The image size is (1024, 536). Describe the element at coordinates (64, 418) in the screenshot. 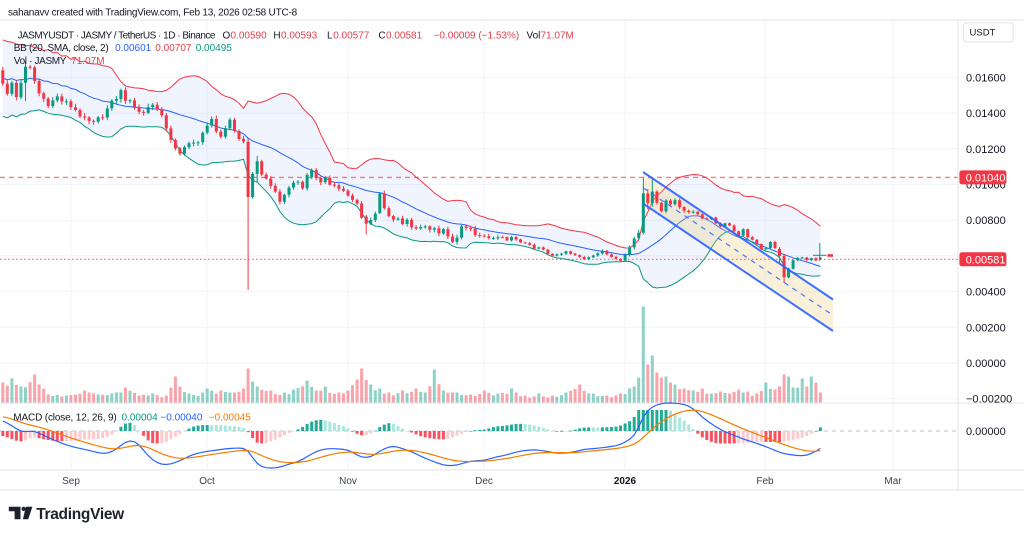

I see `svg-text: MACD (close, 12, 26, 9)` at that location.